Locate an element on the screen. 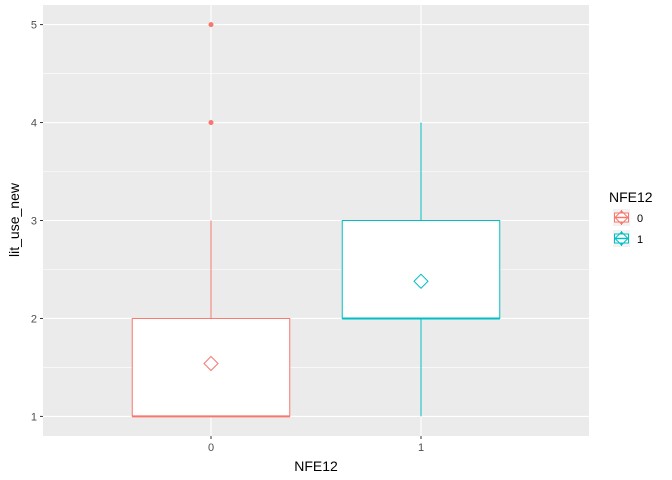  legend-key-0: 0 is located at coordinates (628, 217).